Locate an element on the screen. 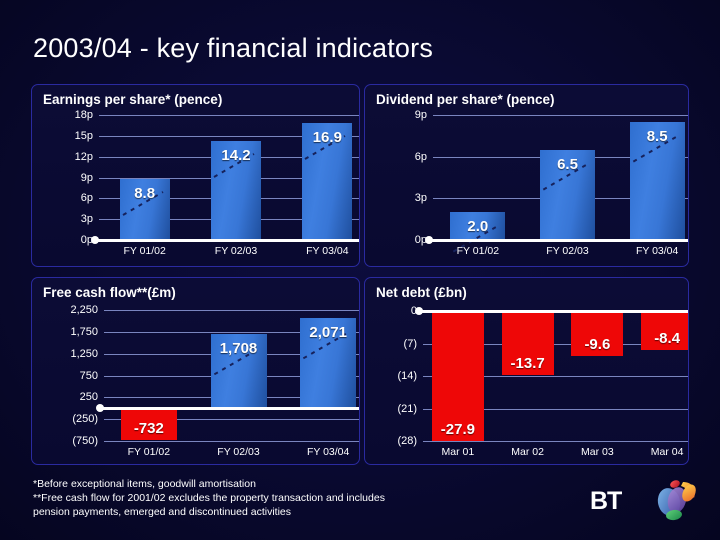  x-axis-category-label: Mar 04 is located at coordinates (667, 452).